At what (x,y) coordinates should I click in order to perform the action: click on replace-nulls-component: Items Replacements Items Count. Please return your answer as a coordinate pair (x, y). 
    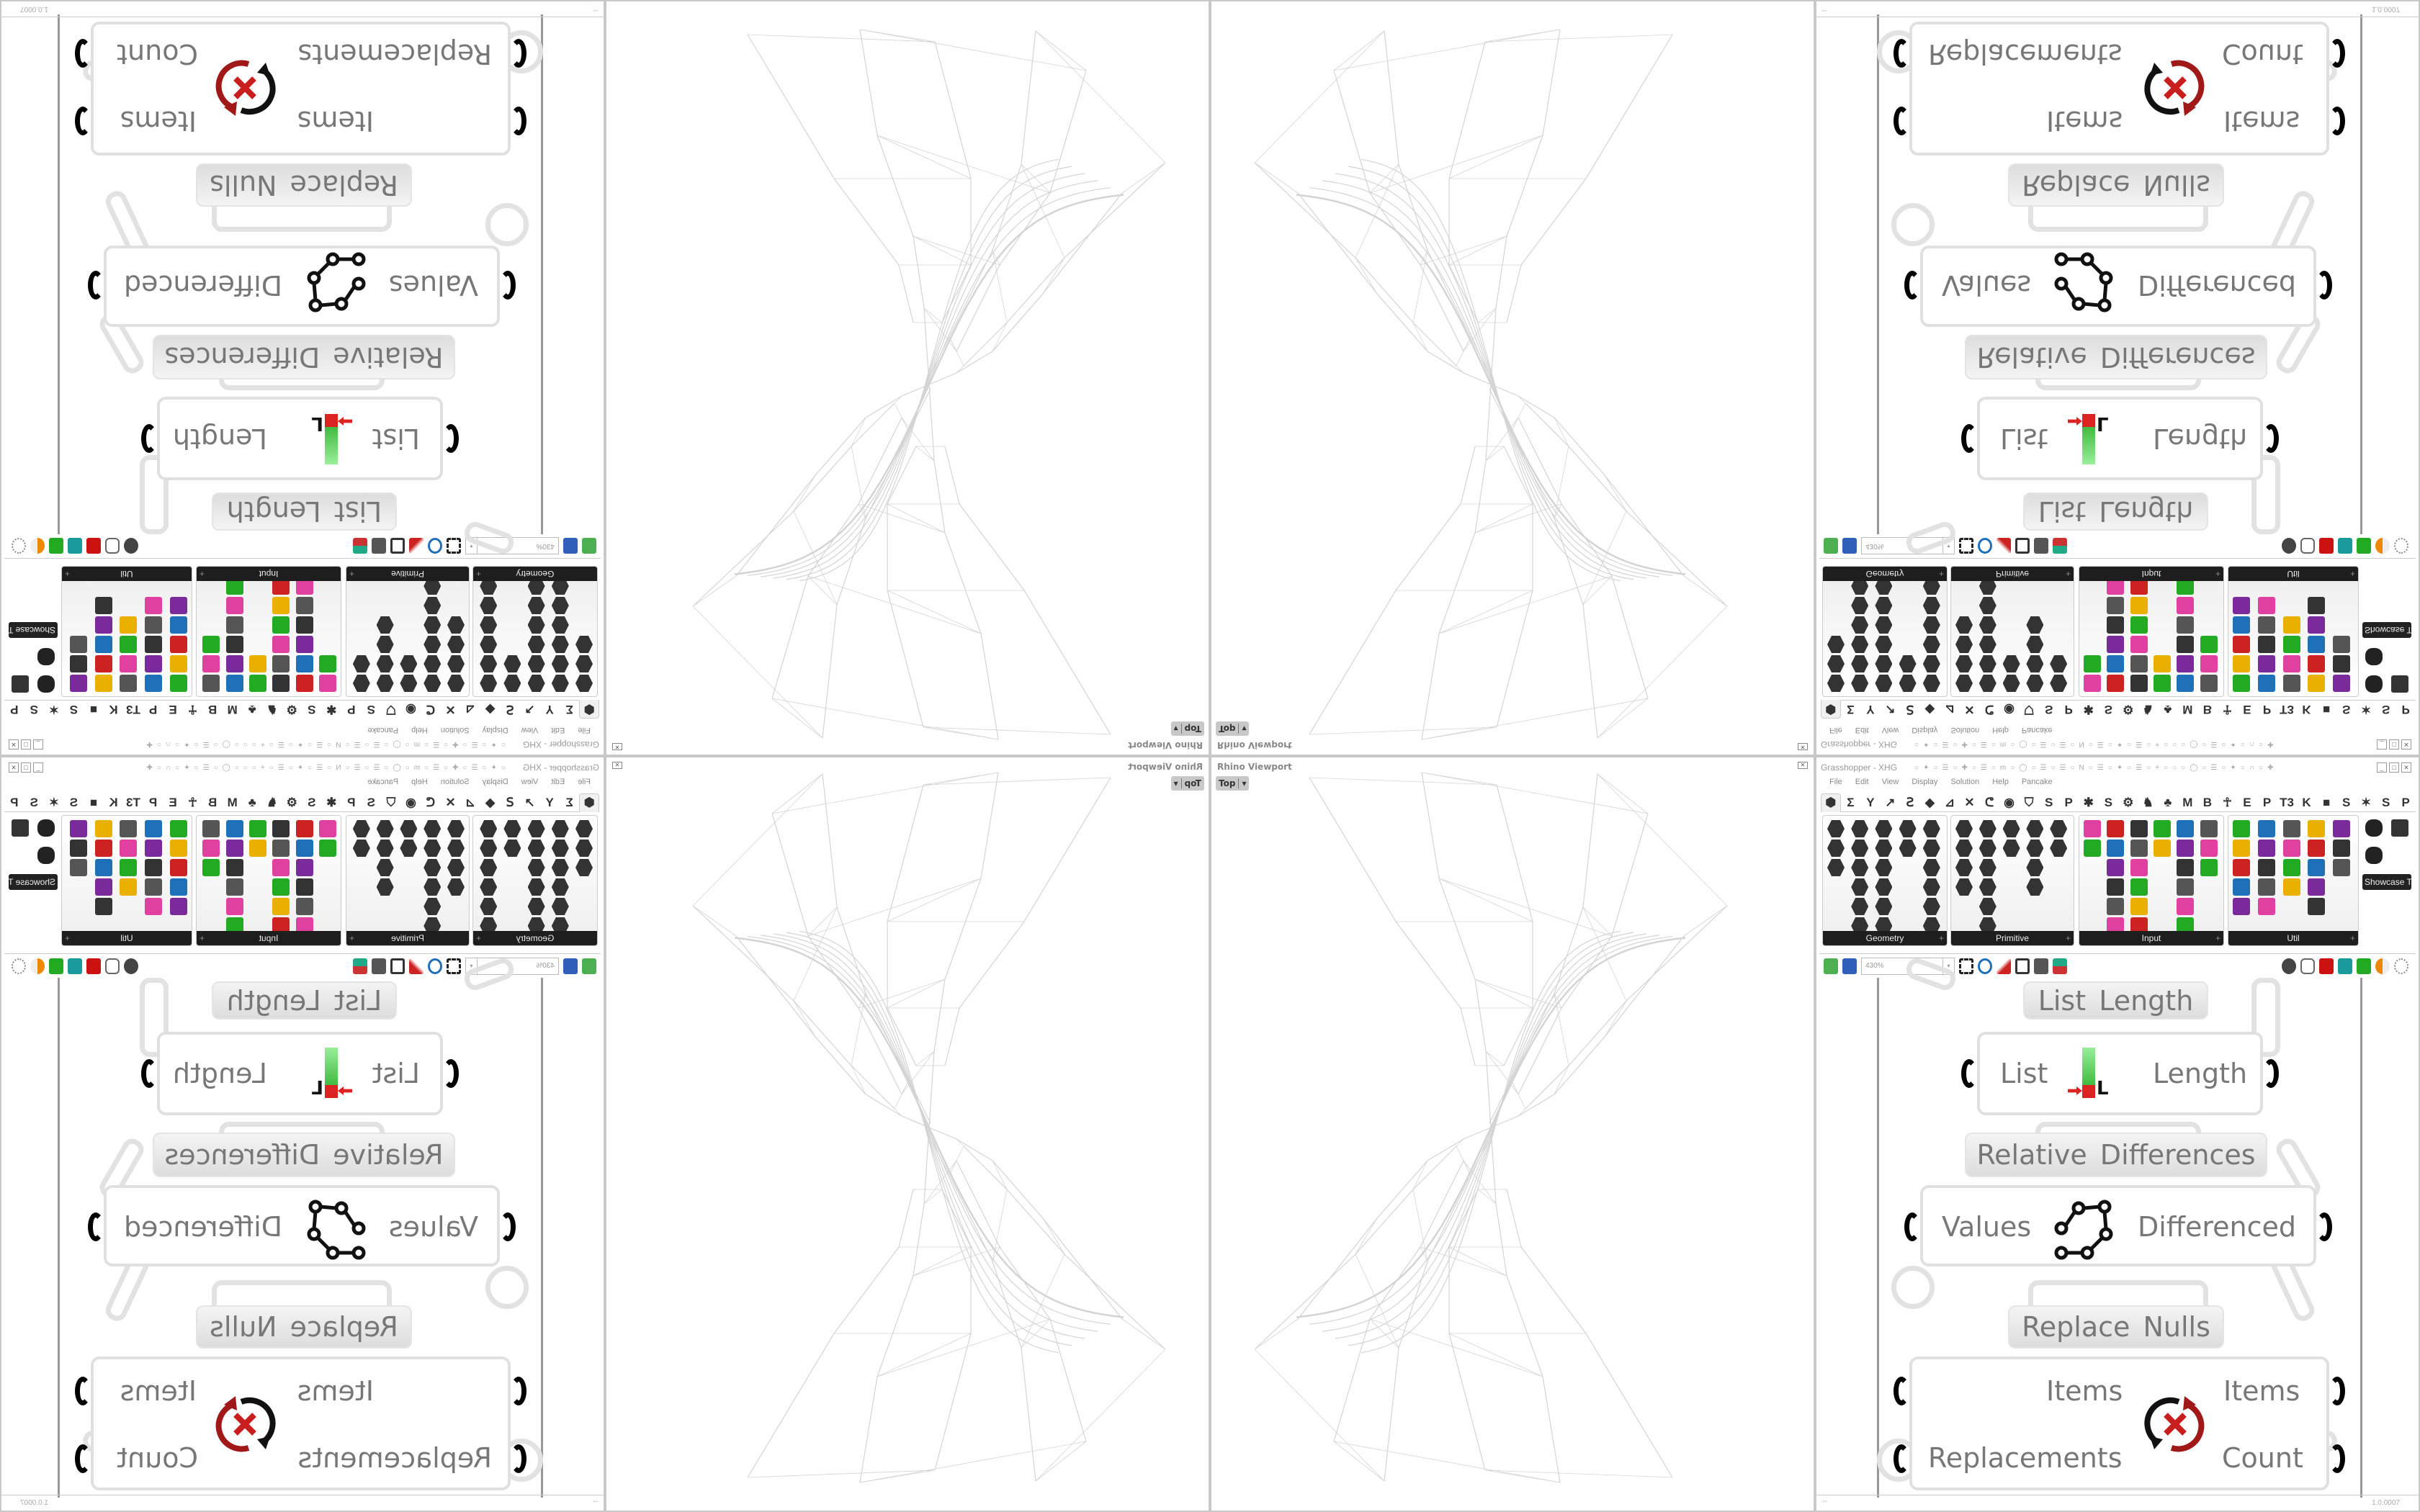
    Looking at the image, I should click on (300, 89).